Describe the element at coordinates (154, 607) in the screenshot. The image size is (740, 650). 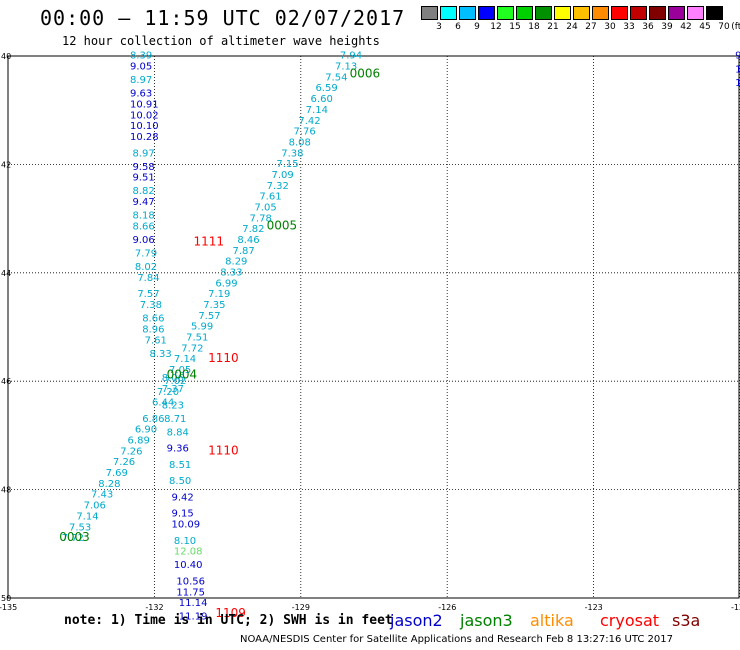
I see `longitude-label: -132` at that location.